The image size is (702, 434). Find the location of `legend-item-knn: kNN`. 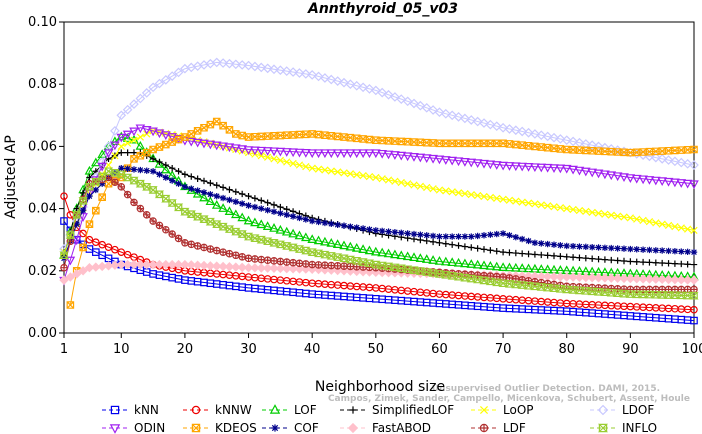

legend-item-knn: kNN is located at coordinates (130, 410).